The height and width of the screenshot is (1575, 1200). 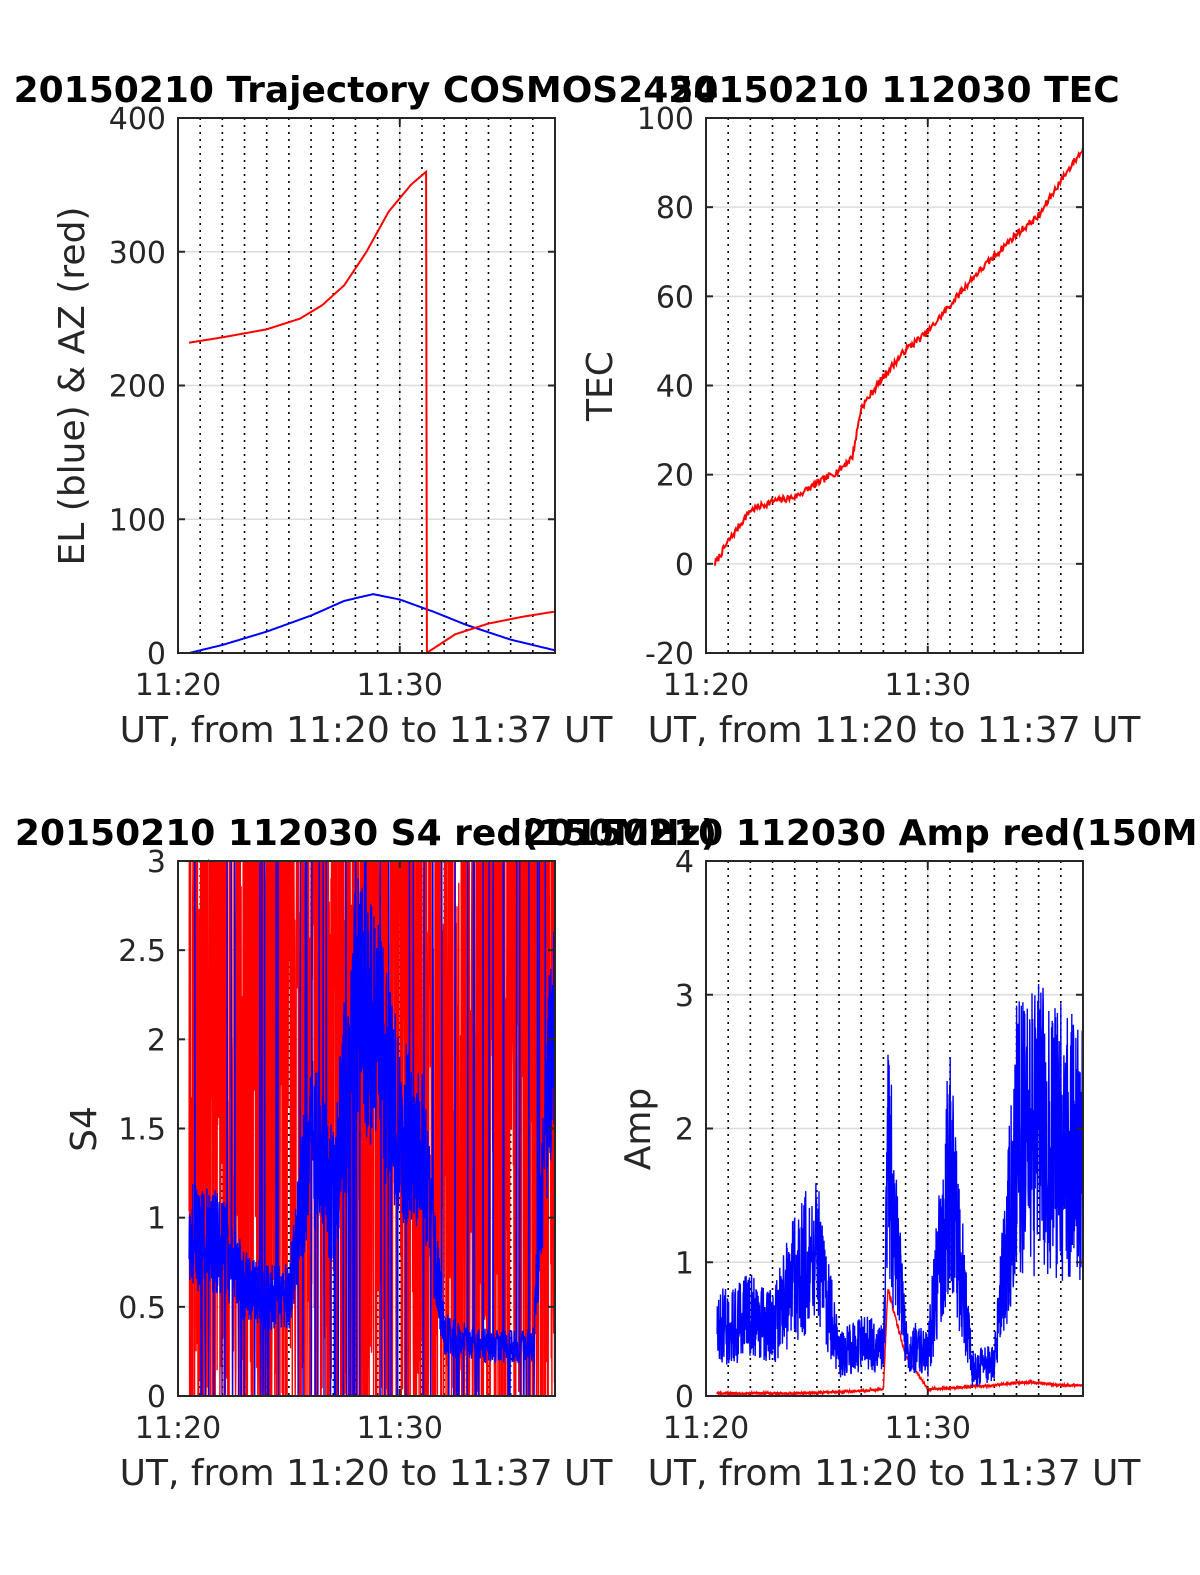 What do you see at coordinates (72, 386) in the screenshot?
I see `trajectory-y-label: EL (blue) & AZ (red)` at bounding box center [72, 386].